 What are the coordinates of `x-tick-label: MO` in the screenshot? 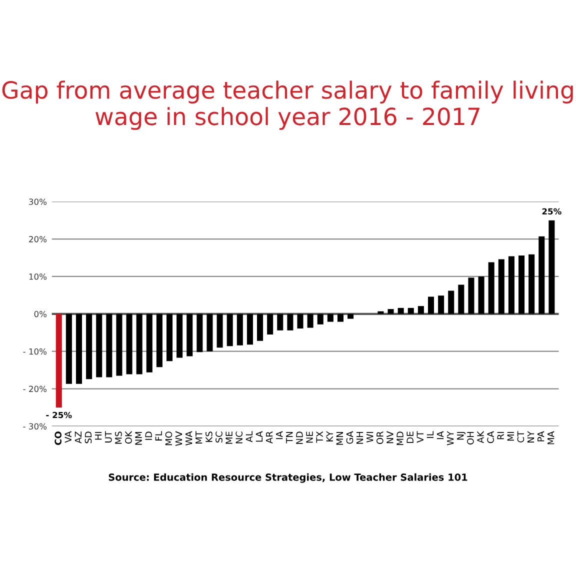 It's located at (168, 439).